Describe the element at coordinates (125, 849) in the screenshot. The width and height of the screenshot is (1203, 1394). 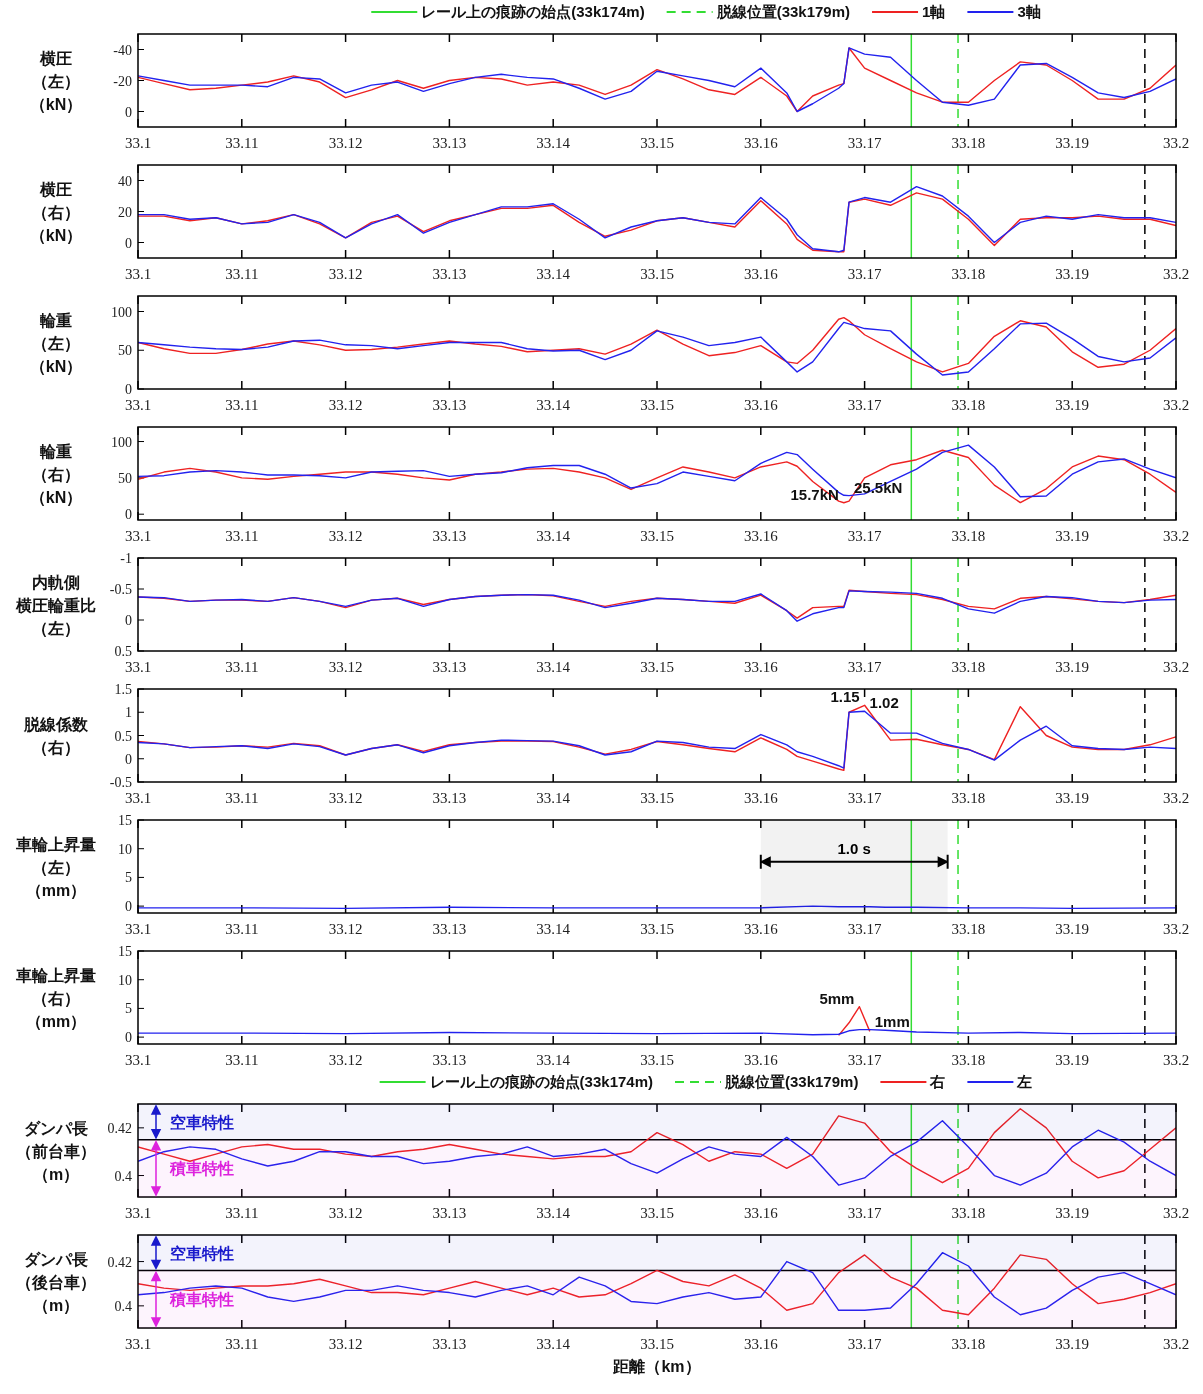
I see `y-tick-label: 10` at that location.